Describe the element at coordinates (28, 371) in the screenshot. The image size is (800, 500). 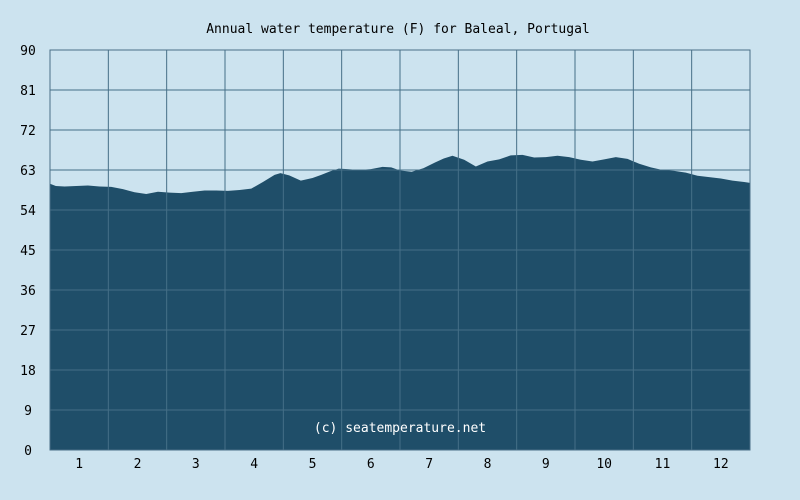
I see `y-tick-label: 18` at that location.